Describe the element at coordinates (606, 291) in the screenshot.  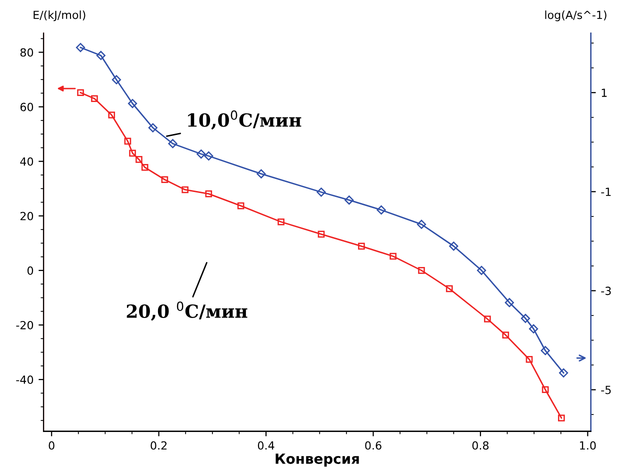
I see `y2-tick-label: -3` at that location.